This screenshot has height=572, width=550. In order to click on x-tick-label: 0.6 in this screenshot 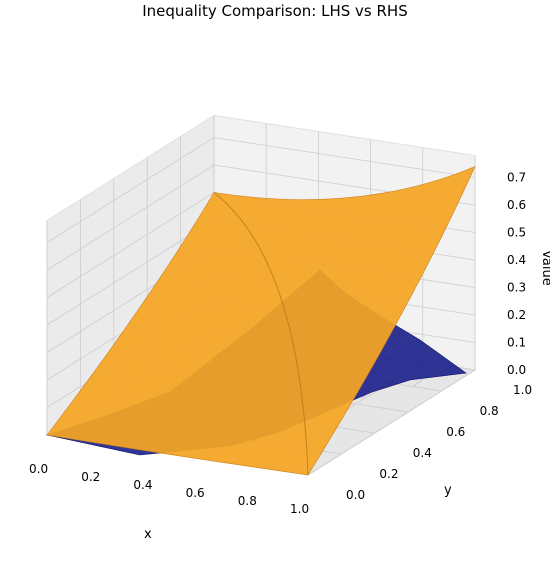, I will do `click(195, 493)`.